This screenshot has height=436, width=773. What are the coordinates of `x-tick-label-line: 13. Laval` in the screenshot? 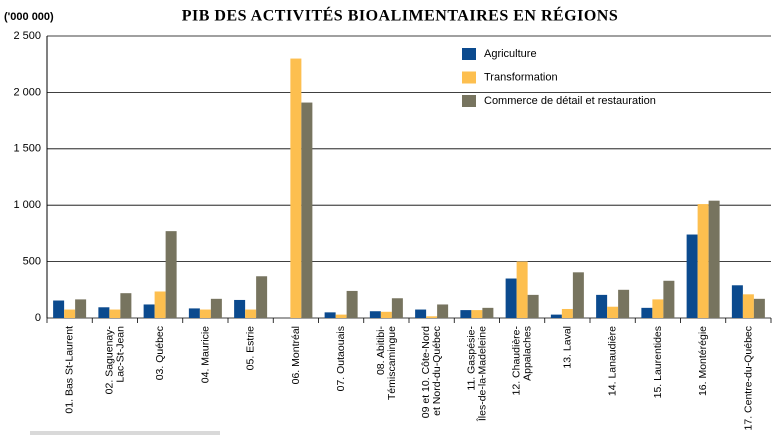 It's located at (567, 347).